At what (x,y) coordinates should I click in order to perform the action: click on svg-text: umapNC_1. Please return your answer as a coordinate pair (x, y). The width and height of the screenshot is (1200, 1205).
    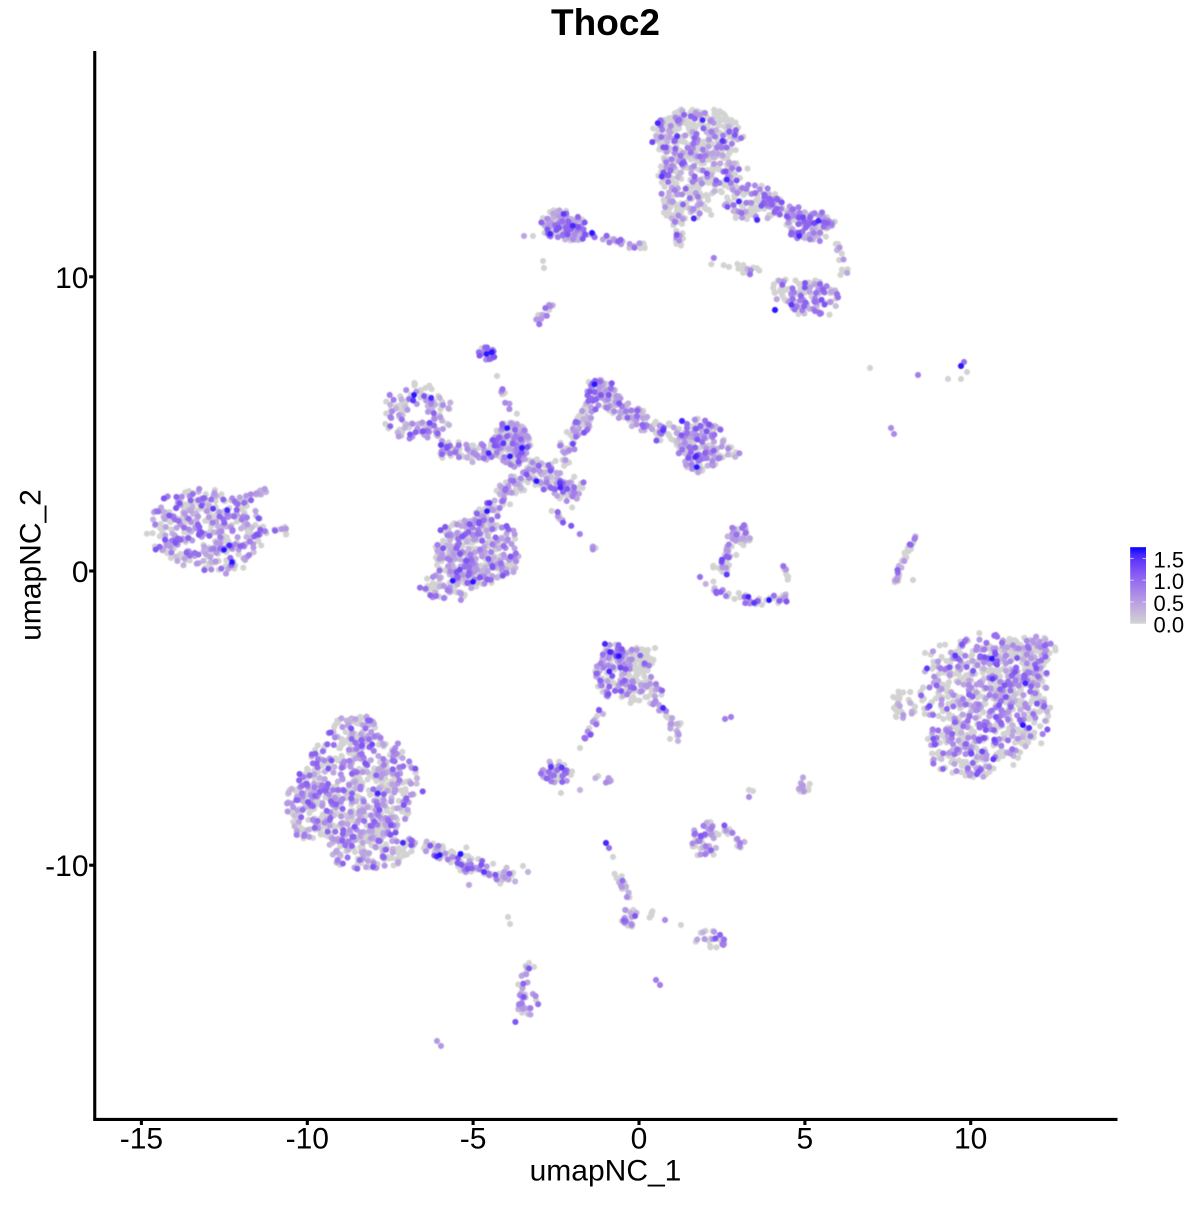
    Looking at the image, I should click on (606, 1171).